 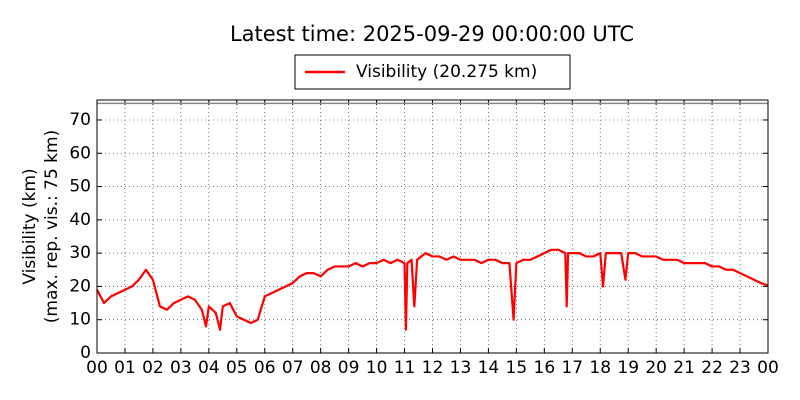 What do you see at coordinates (125, 368) in the screenshot?
I see `x-tick-label: 01` at bounding box center [125, 368].